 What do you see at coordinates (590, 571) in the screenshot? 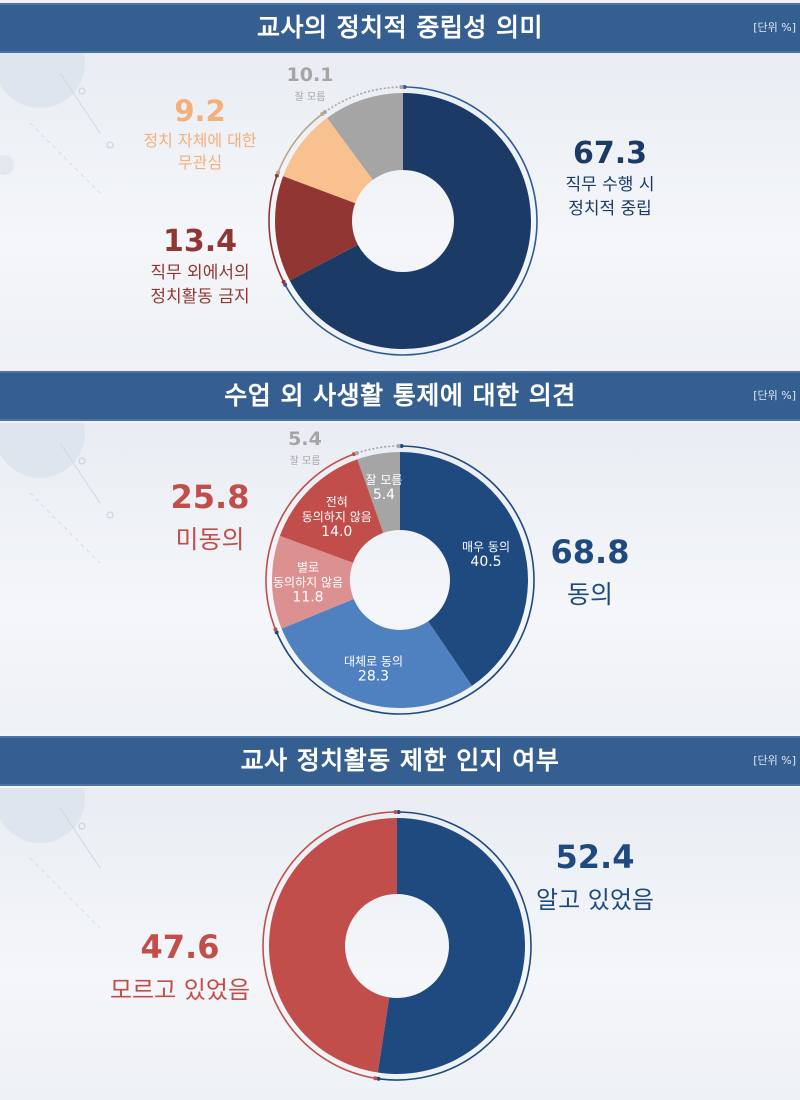
I see `label-agree: 68.8 동의` at bounding box center [590, 571].